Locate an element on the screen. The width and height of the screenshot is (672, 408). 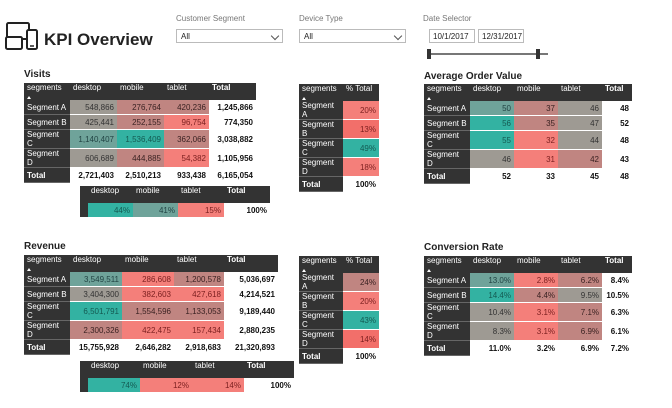
table-cell: 4.4% is located at coordinates (536, 295).